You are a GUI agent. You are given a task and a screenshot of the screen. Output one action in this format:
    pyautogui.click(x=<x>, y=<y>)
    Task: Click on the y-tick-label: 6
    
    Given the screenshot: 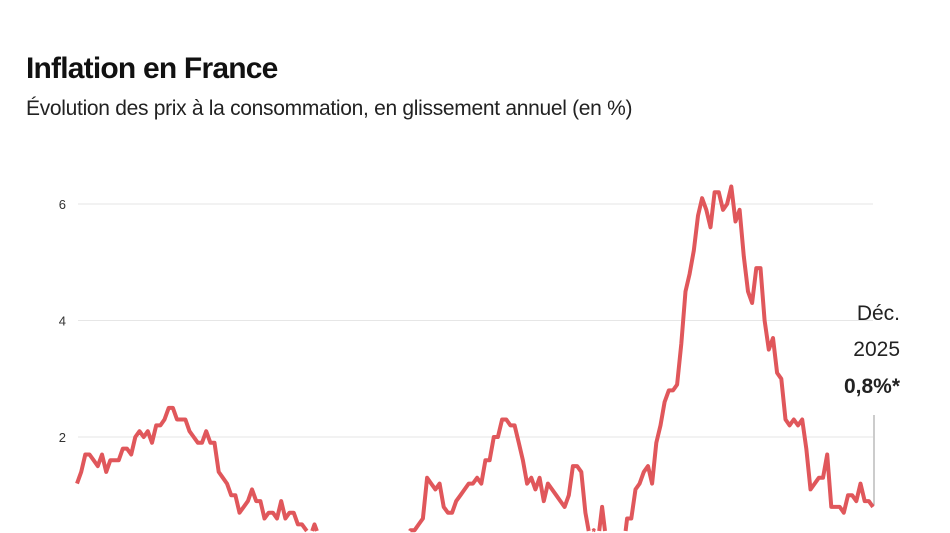 What is the action you would take?
    pyautogui.click(x=62, y=204)
    